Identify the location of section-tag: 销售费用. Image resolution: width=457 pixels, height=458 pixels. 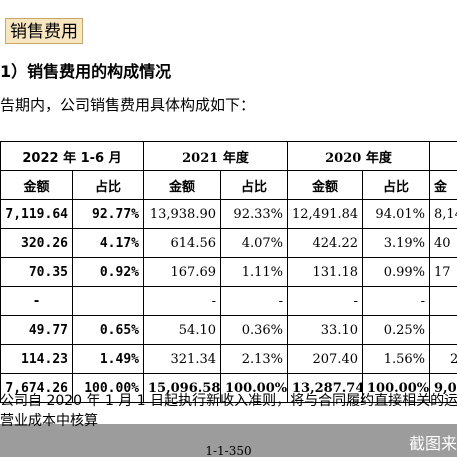
(44, 31).